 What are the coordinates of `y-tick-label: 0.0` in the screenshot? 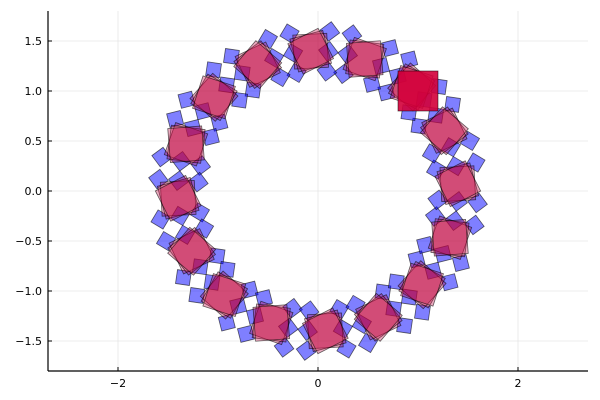 It's located at (34, 191).